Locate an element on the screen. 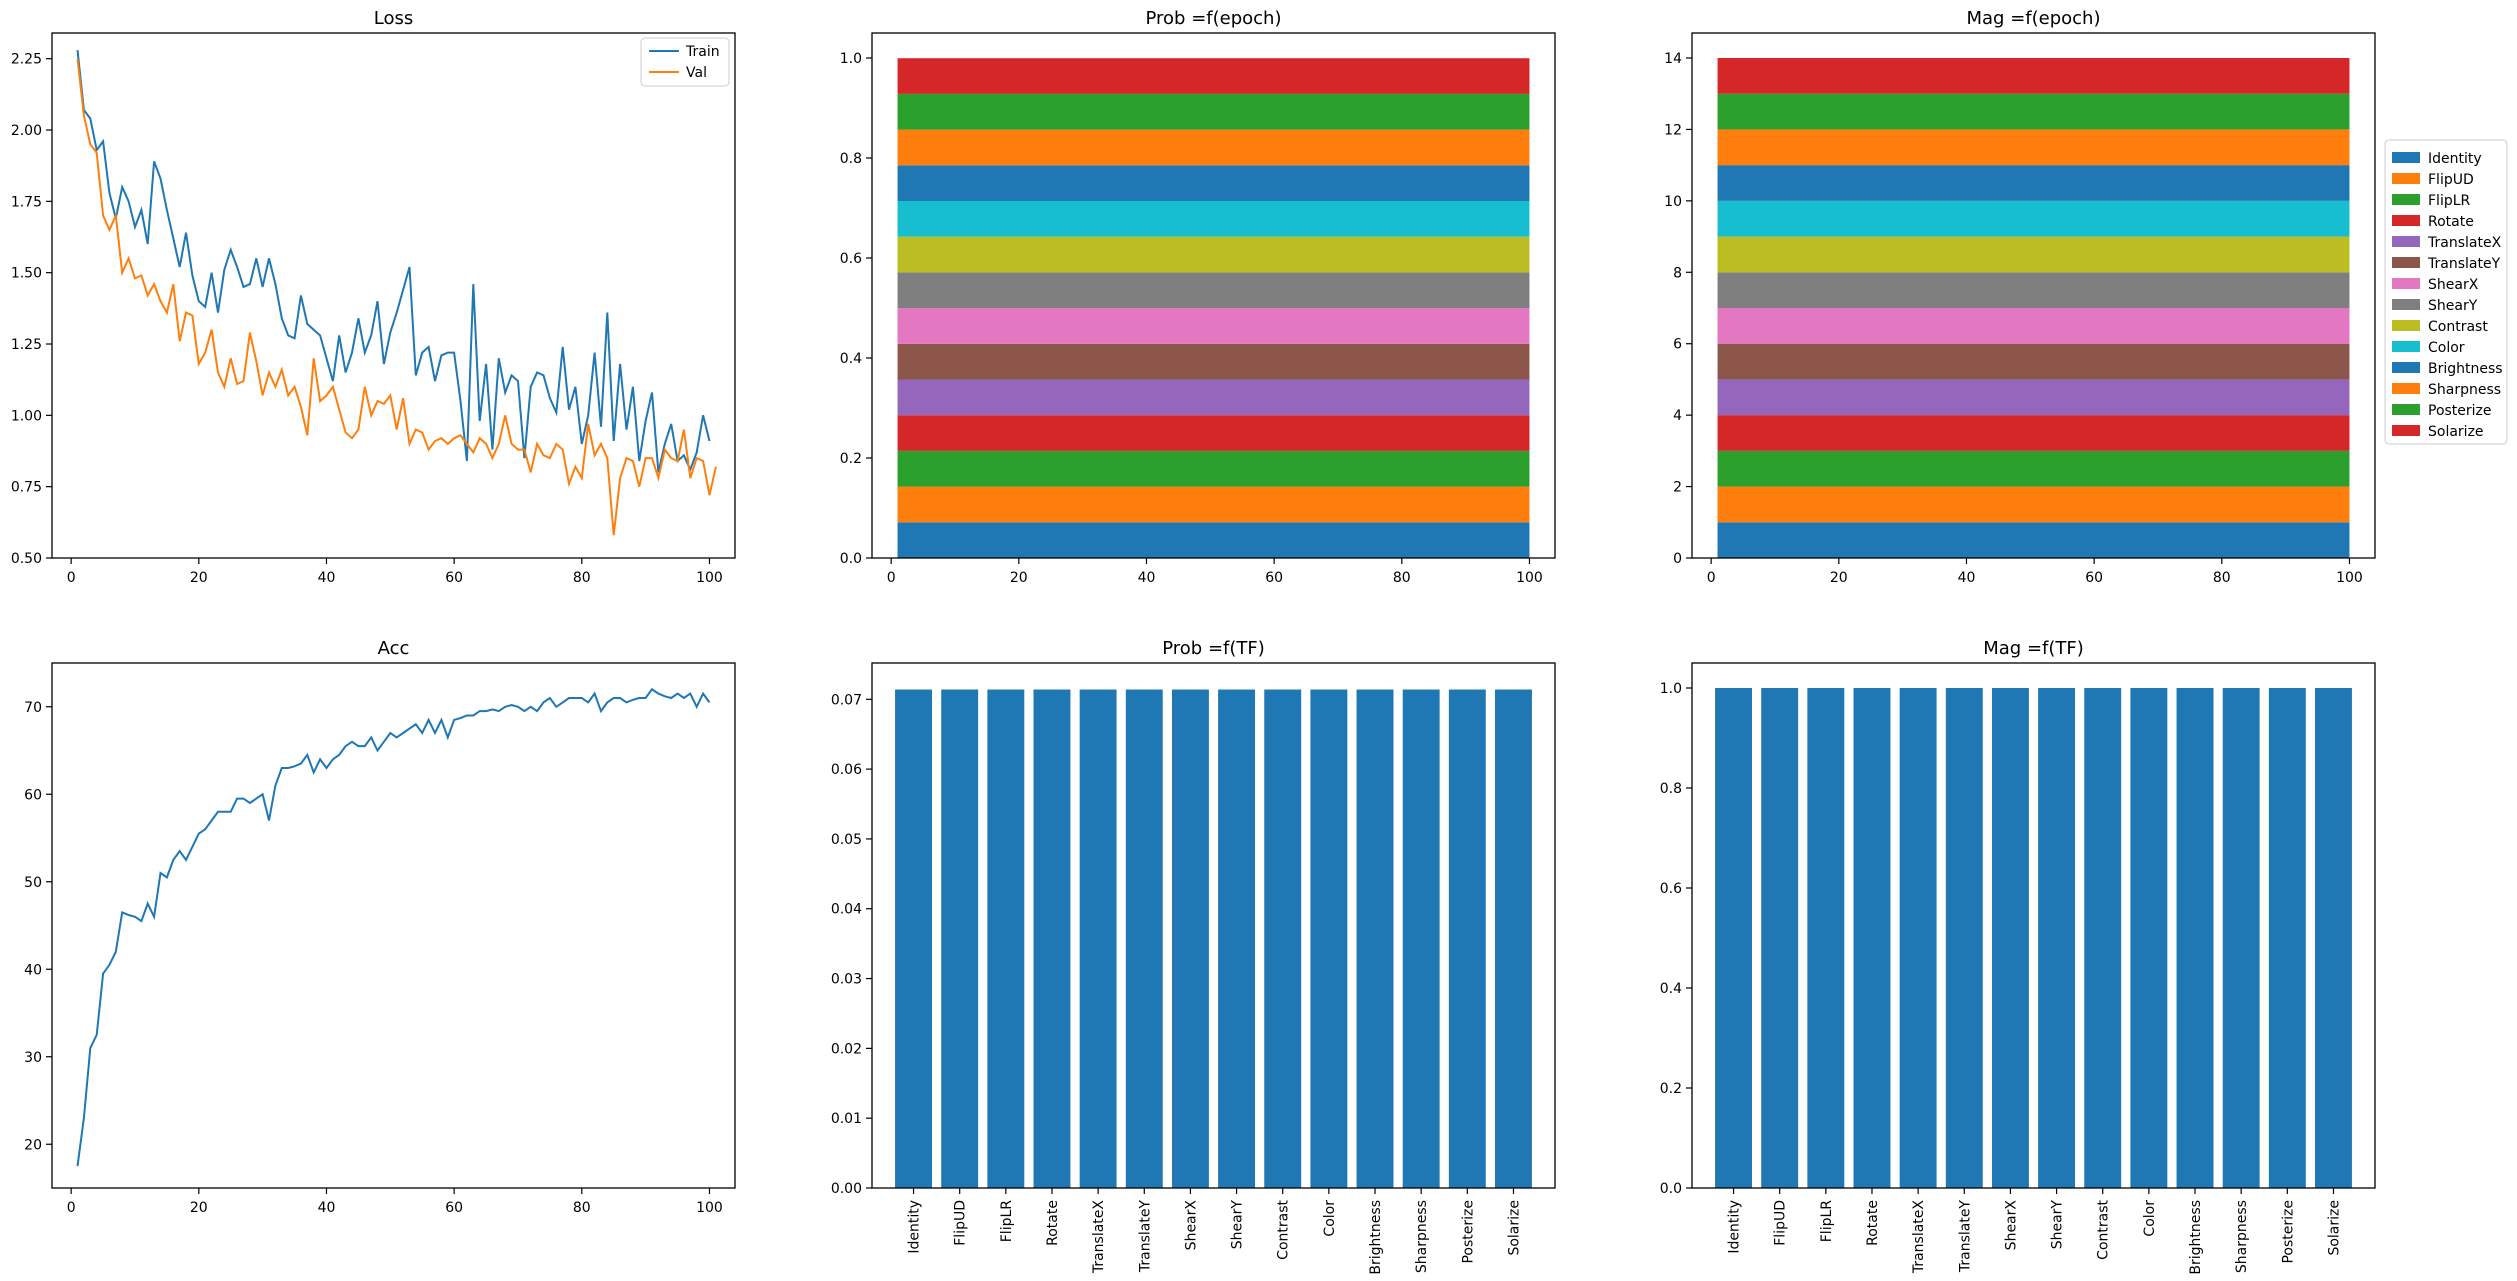 This screenshot has width=2517, height=1281. legend-label-rotate: Rotate is located at coordinates (2451, 222).